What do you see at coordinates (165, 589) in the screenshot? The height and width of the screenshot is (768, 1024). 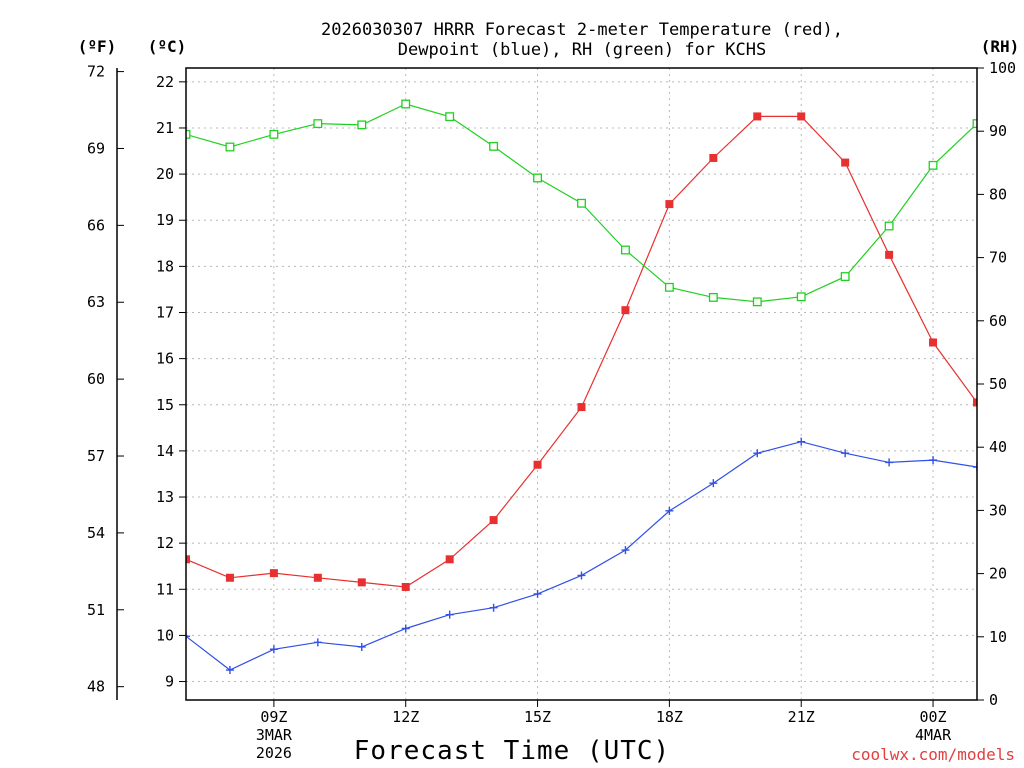 I see `celsius-tick-label: 11` at bounding box center [165, 589].